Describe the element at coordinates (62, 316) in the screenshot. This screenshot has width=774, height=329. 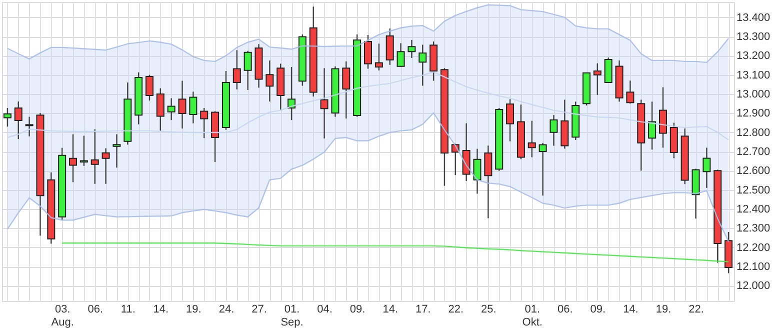
I see `x-tick-label: 03. Aug.` at that location.